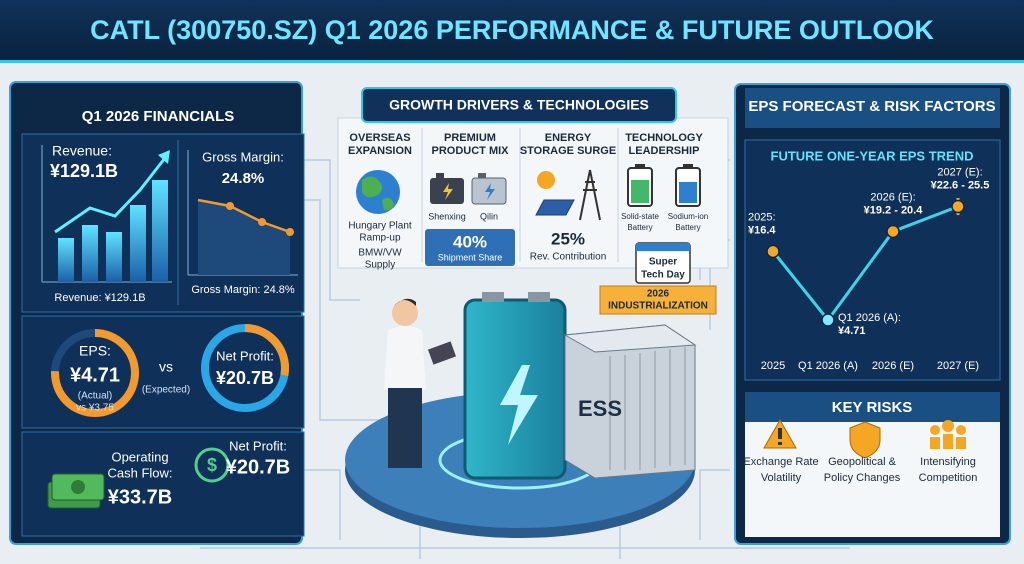  Describe the element at coordinates (515, 386) in the screenshot. I see `big-battery` at that location.